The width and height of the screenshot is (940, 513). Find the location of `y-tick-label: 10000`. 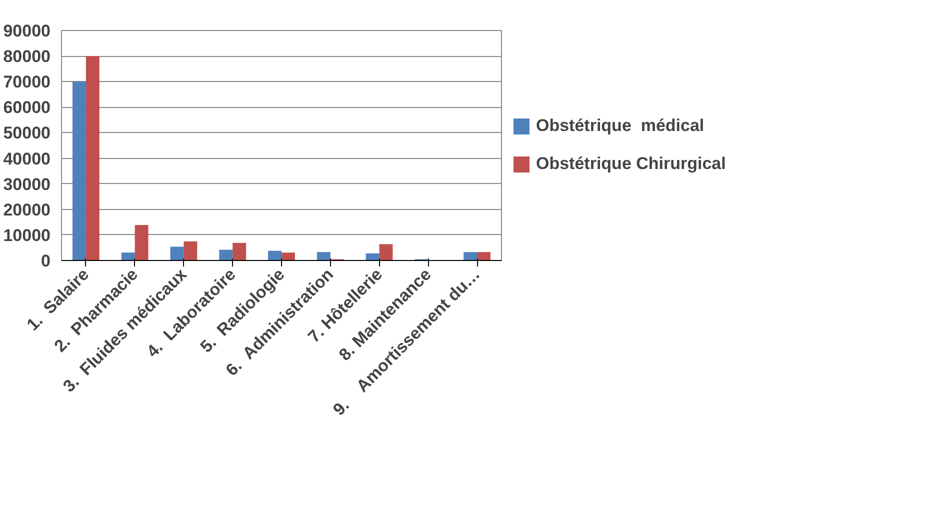

y-tick-label: 10000 is located at coordinates (27, 235).